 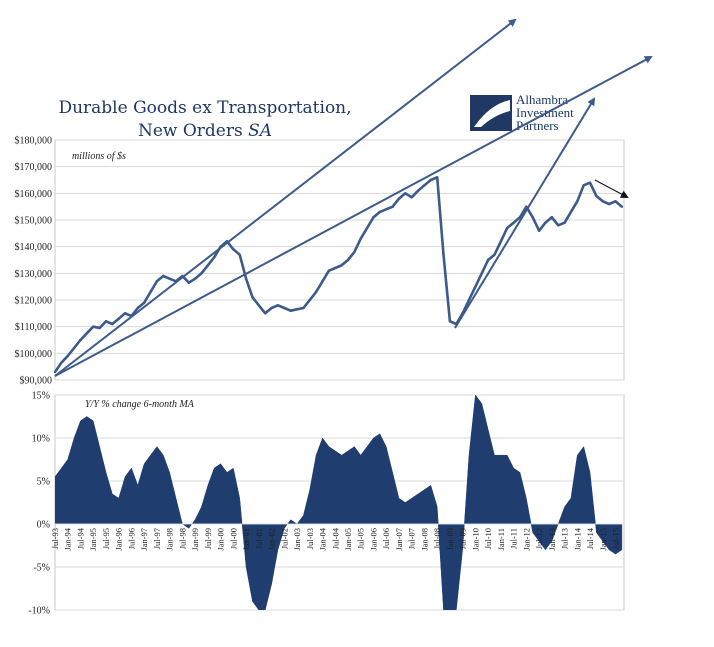 I want to click on x-tick-label: Jul-07, so click(x=412, y=538).